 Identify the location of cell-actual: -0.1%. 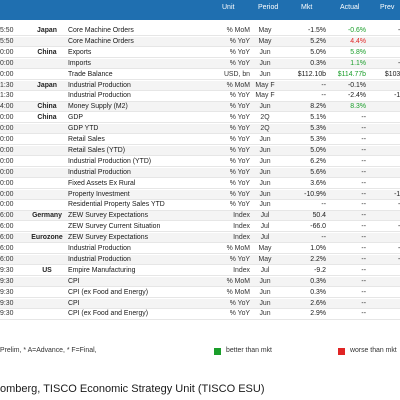
(356, 85).